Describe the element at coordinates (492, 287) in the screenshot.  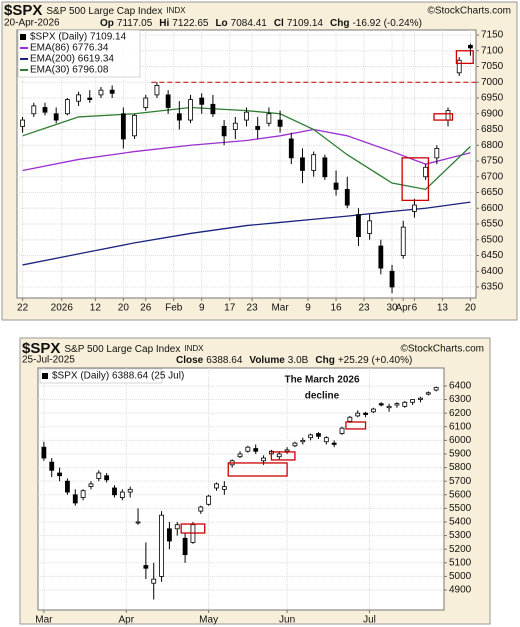
I see `y-tick-label: 6350` at that location.